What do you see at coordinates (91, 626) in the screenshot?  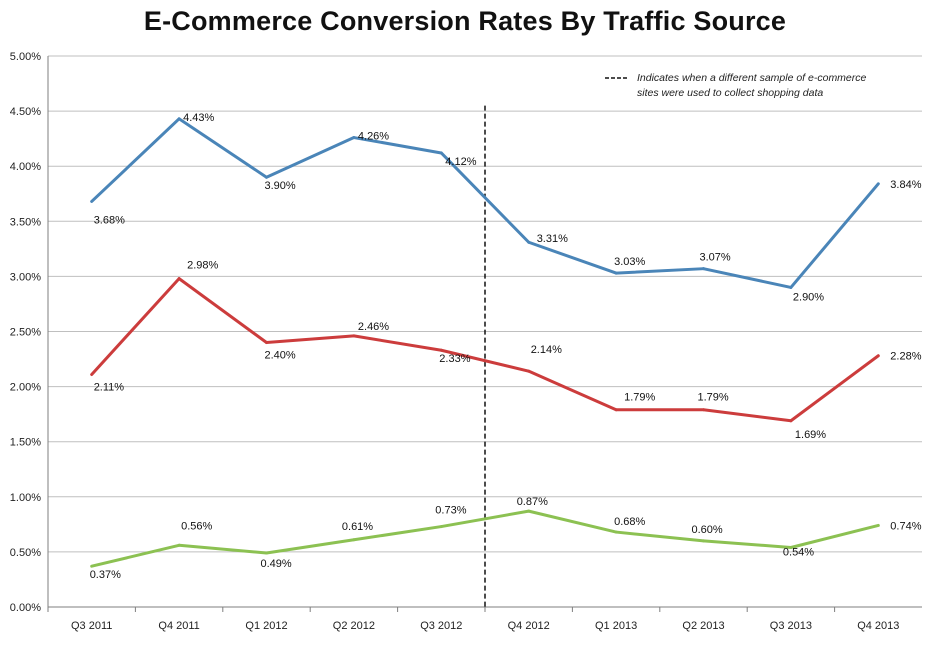 I see `x-tick-label: Q3 2011` at bounding box center [91, 626].